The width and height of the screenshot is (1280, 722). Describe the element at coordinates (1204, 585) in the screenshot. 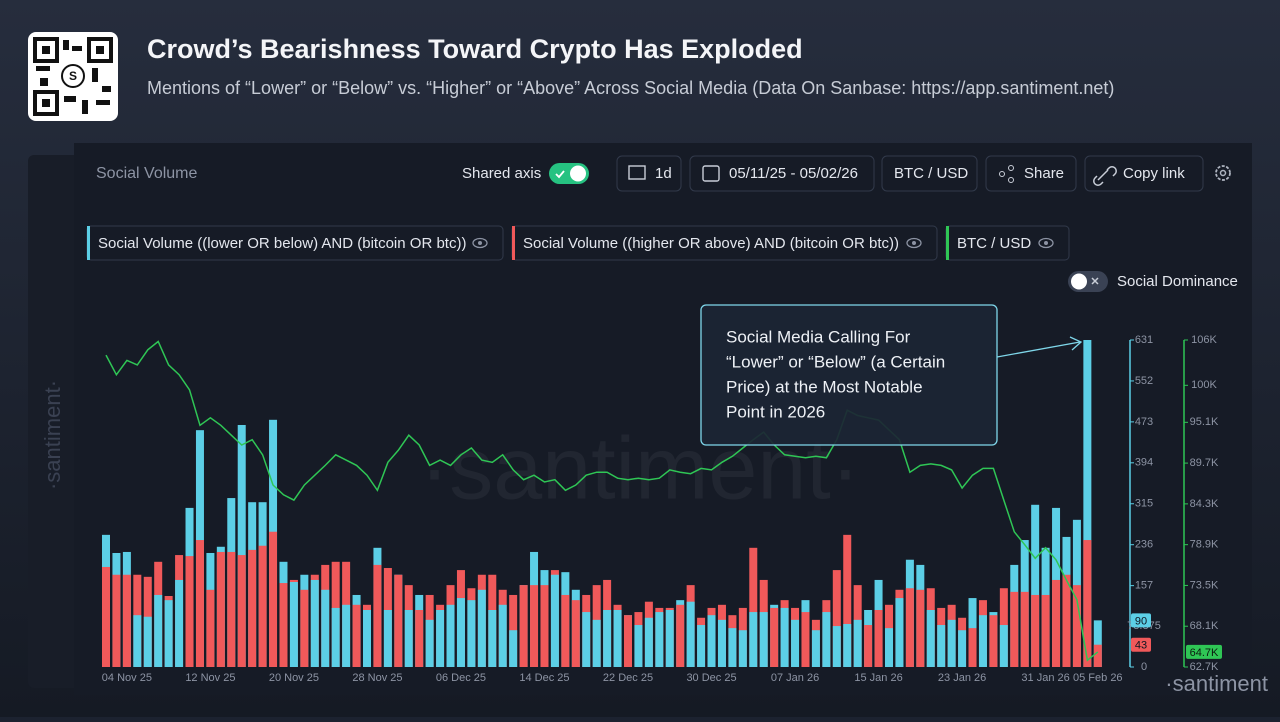

I see `y2-tick-label: 73.5K` at that location.